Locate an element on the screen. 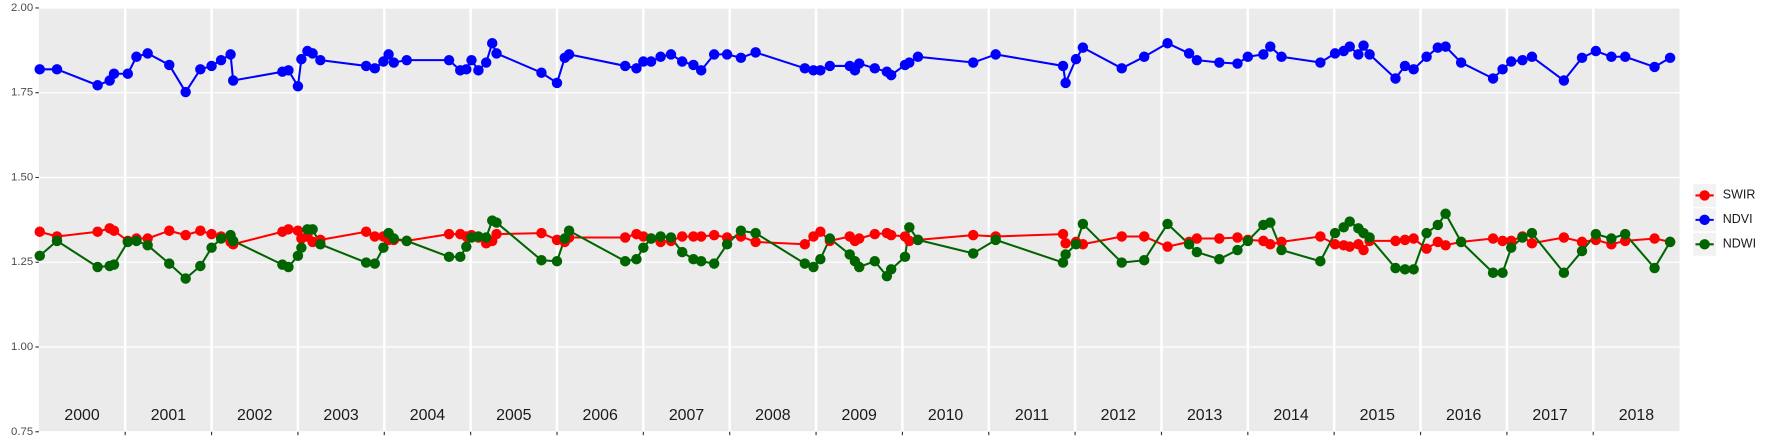 Image resolution: width=1773 pixels, height=442 pixels. year-label: 2018 is located at coordinates (1637, 415).